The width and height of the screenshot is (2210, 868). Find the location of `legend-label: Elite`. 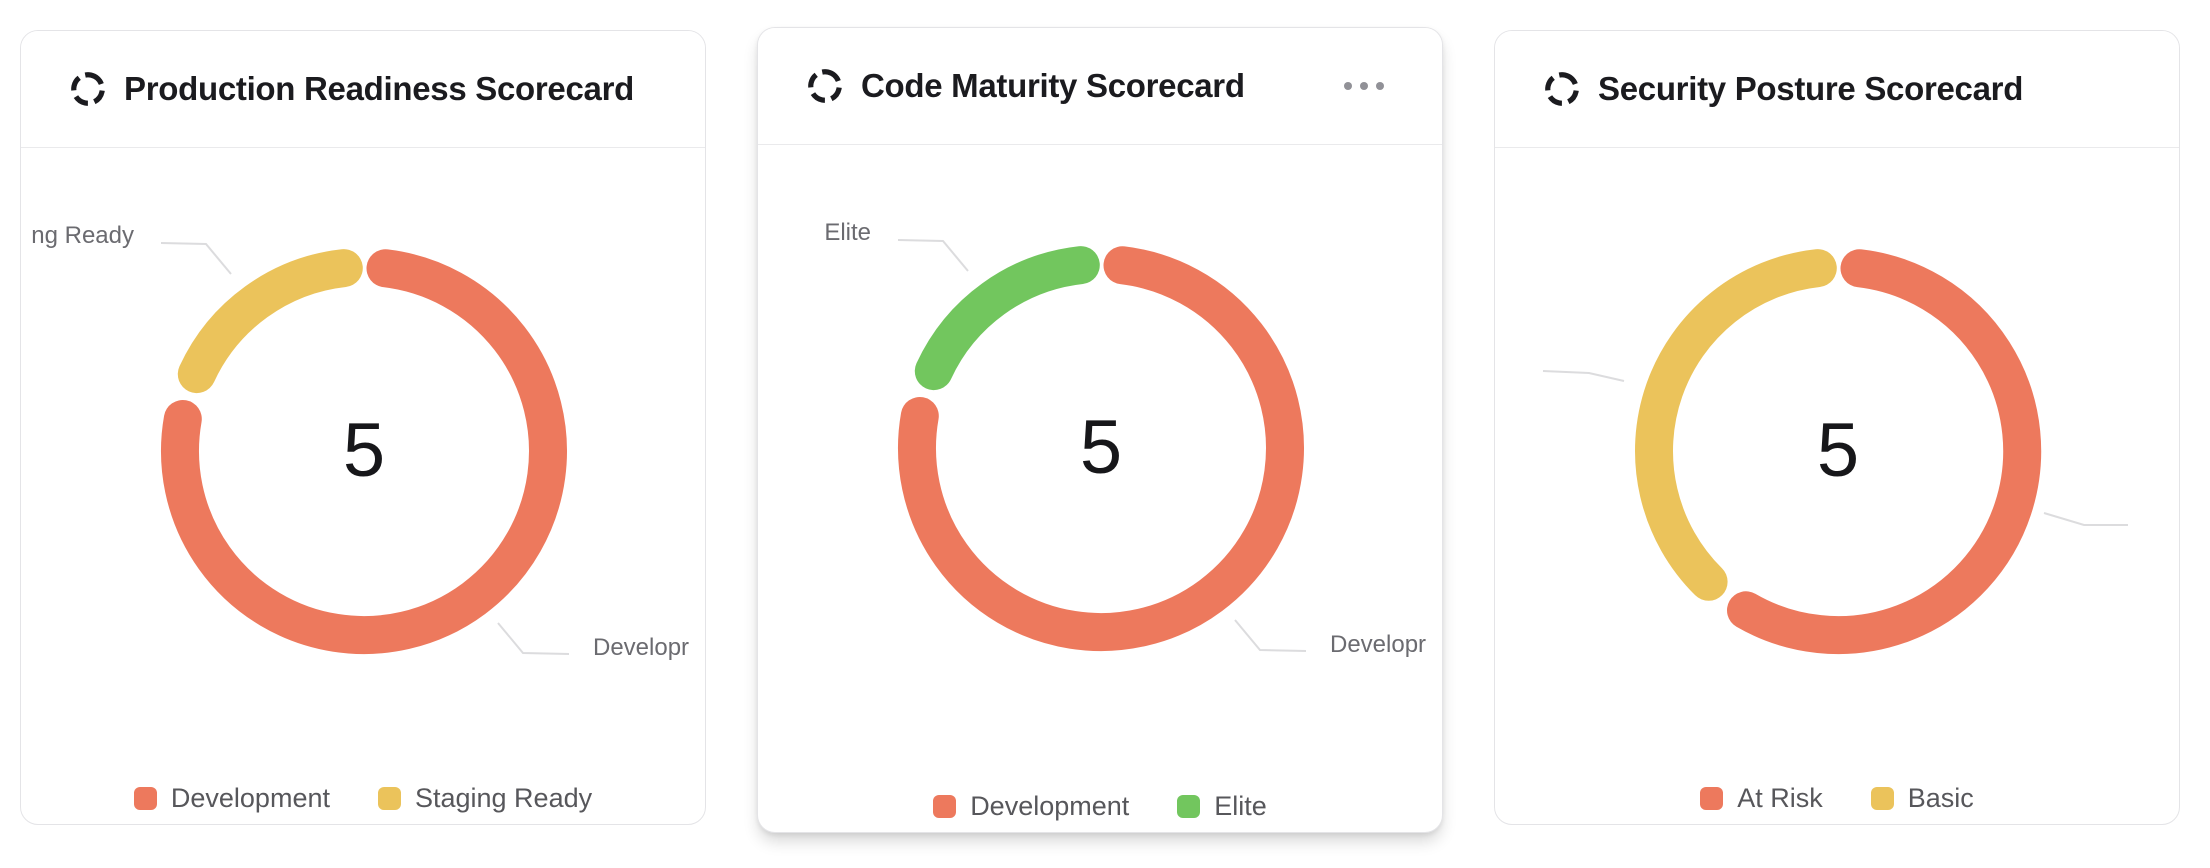

legend-label: Elite is located at coordinates (1240, 806).